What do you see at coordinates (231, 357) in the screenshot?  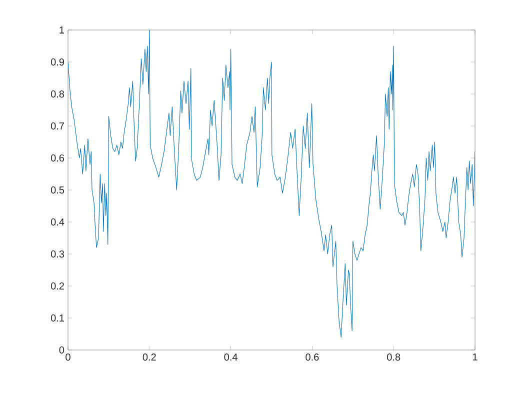 I see `x-tick-label: 0.4` at bounding box center [231, 357].